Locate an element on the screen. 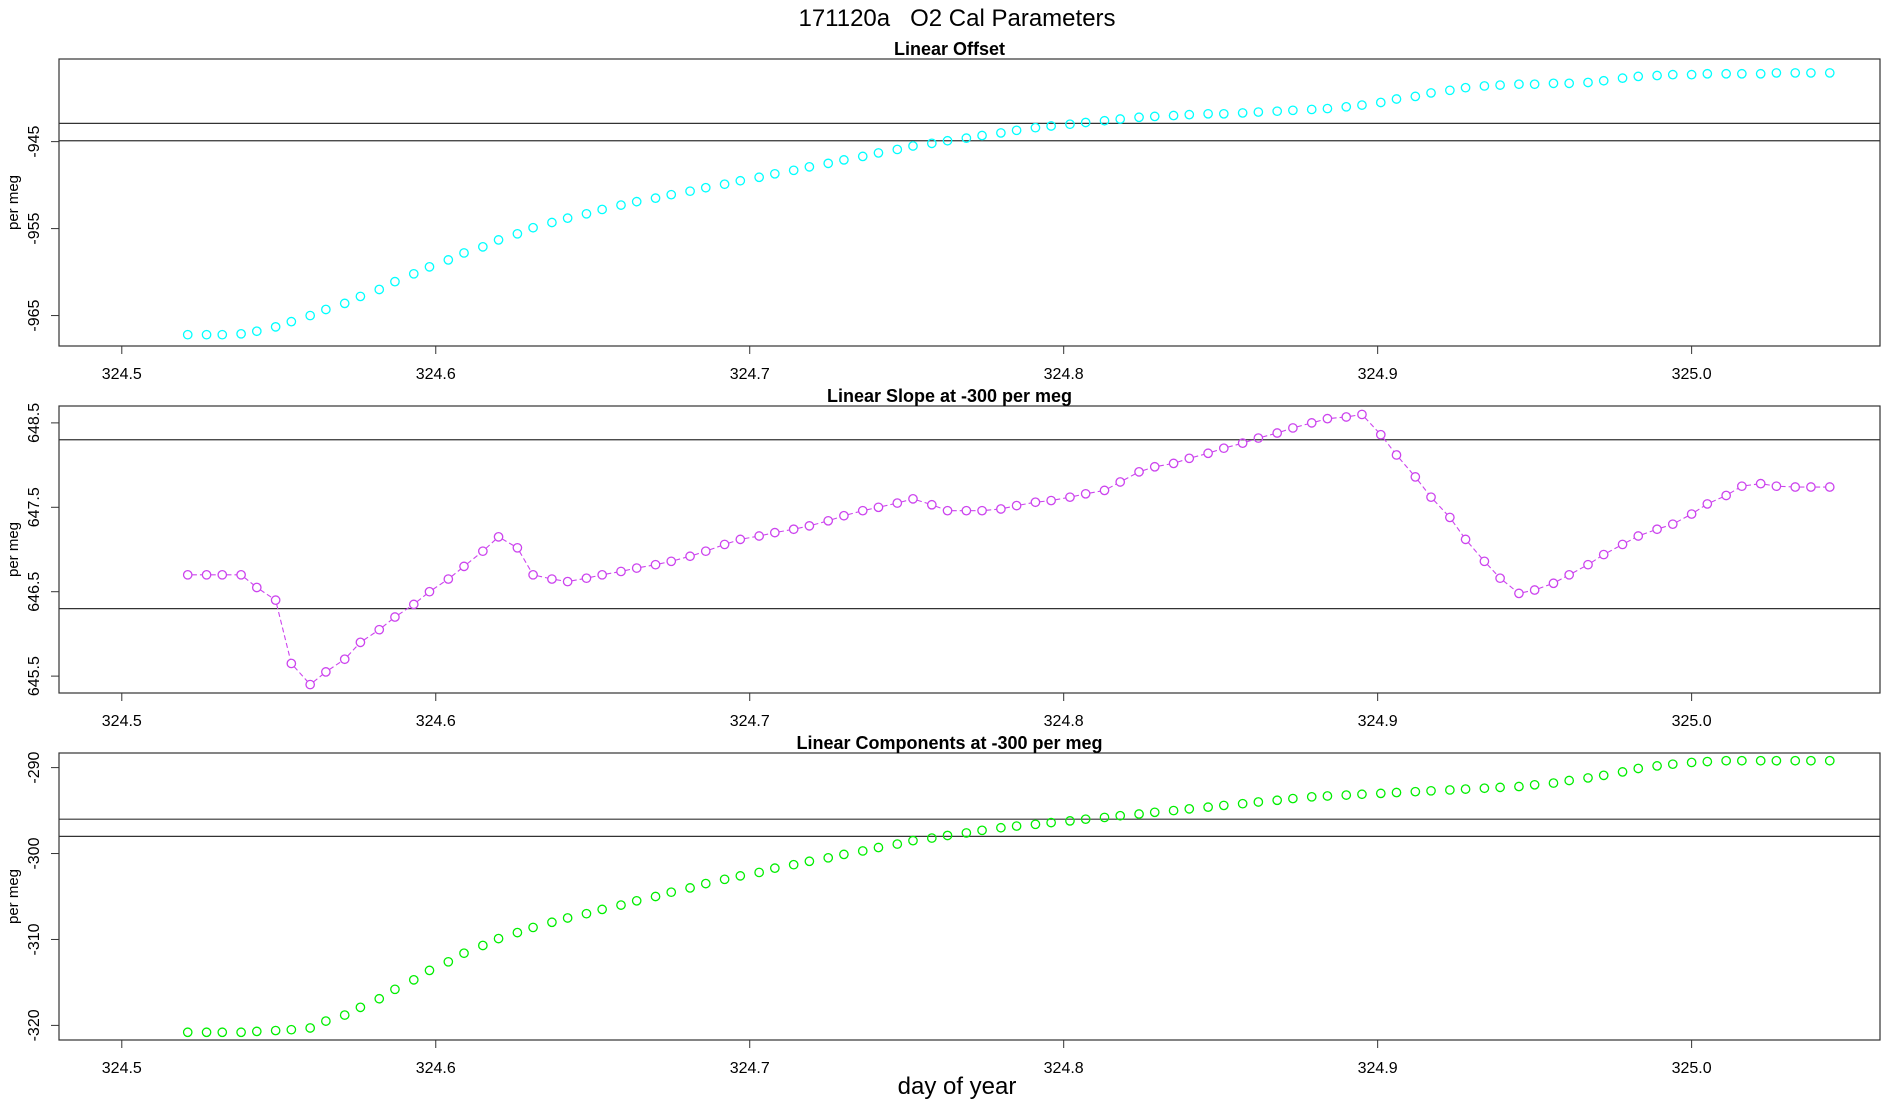 The image size is (1900, 1100). x-tick-label: 324.5 is located at coordinates (122, 721).